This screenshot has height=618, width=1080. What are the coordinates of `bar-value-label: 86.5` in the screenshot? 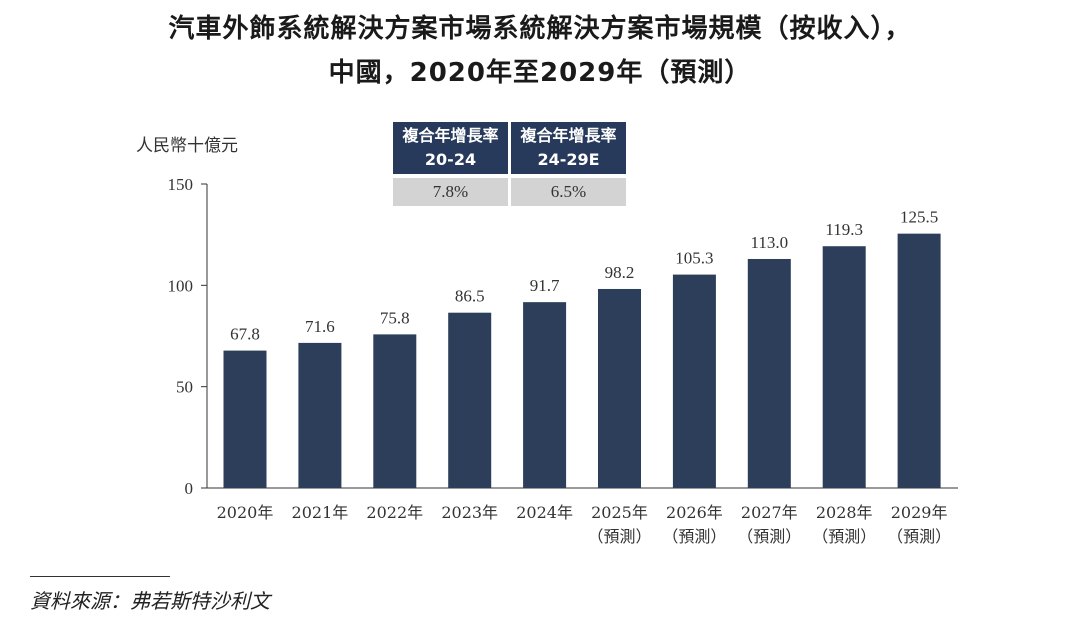 It's located at (470, 296).